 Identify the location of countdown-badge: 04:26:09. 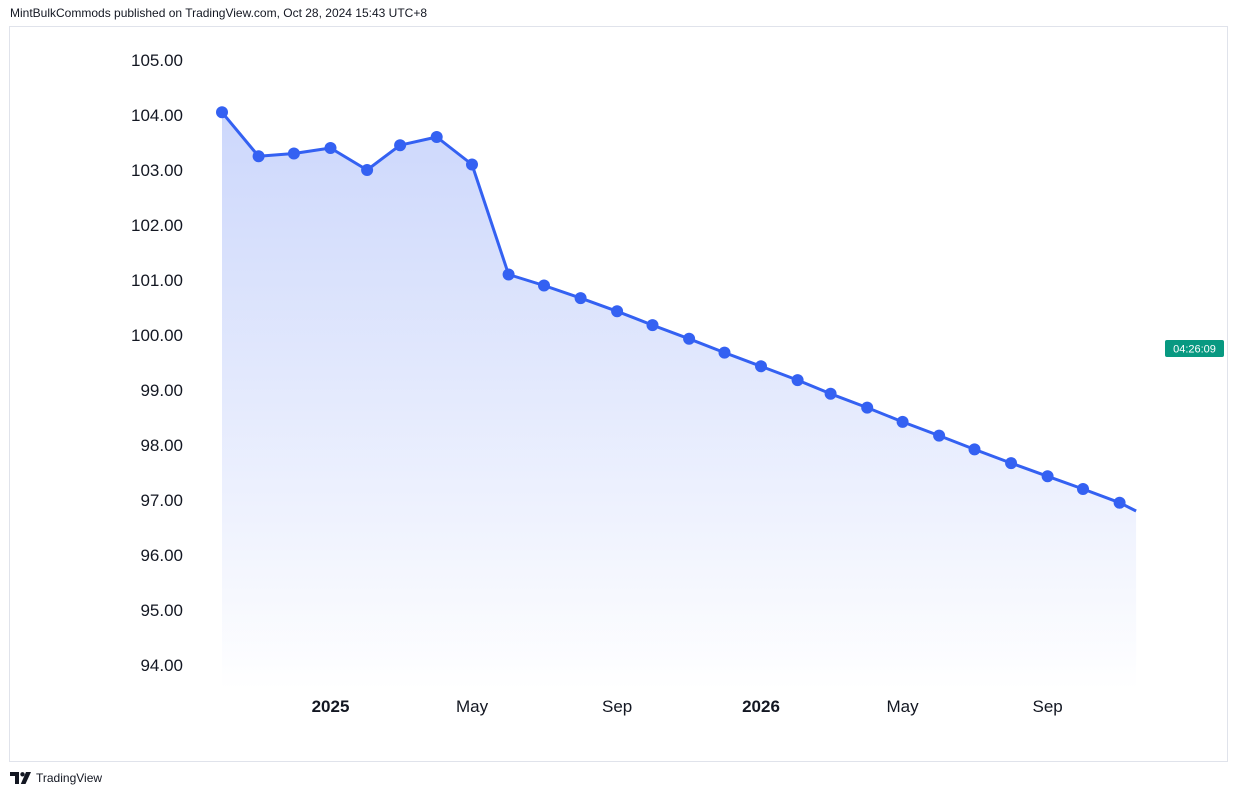
(1194, 348).